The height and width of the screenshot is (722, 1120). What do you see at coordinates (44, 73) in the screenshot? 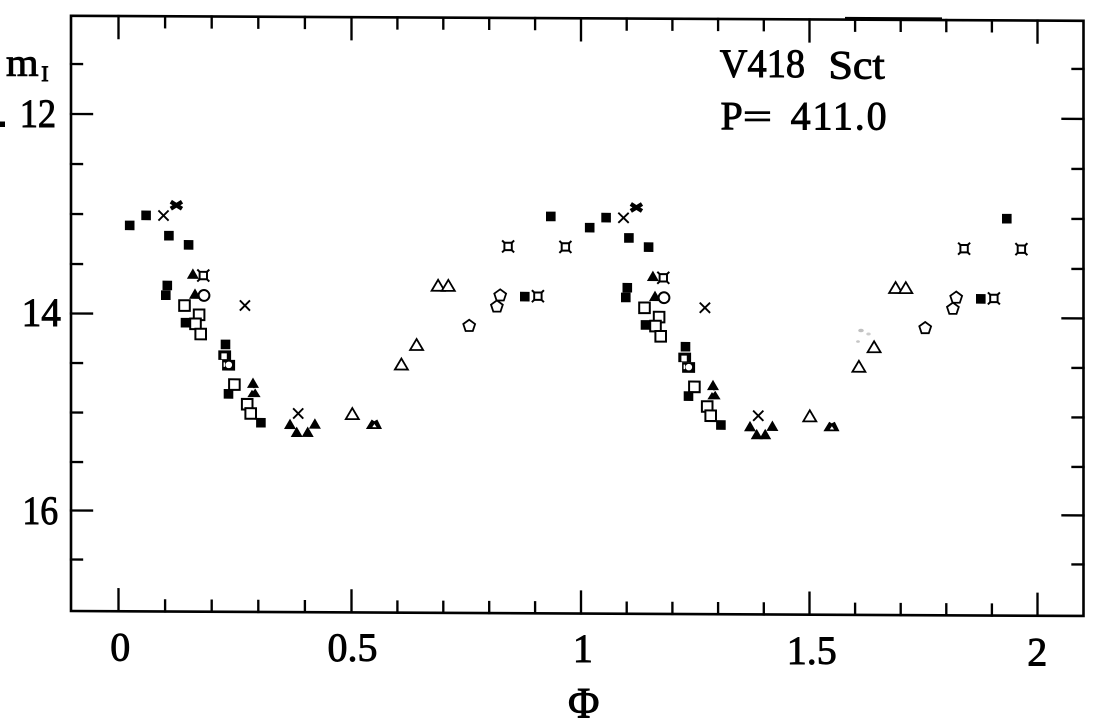
I see `svg-text: I` at bounding box center [44, 73].